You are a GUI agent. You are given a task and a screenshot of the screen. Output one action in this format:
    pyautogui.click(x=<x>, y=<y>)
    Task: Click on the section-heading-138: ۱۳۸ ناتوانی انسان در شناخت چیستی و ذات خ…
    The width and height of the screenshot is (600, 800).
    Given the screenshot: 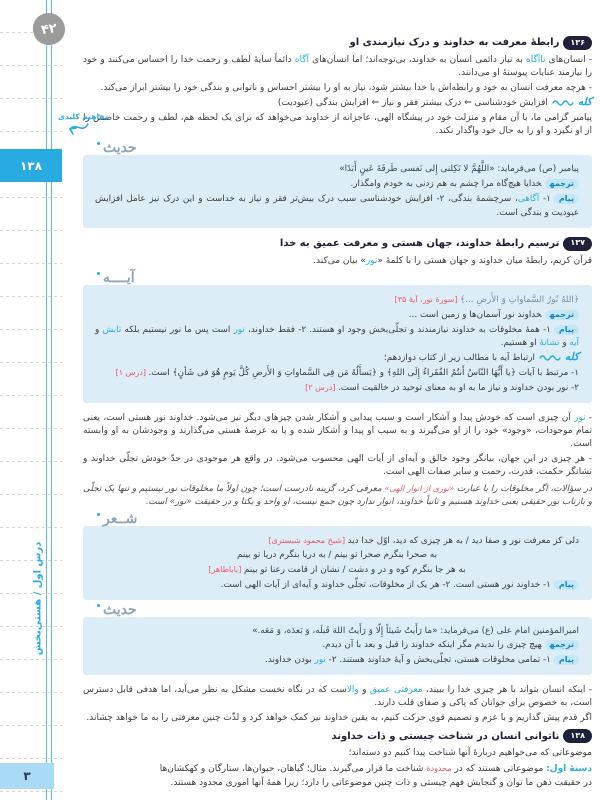 What is the action you would take?
    pyautogui.click(x=337, y=736)
    